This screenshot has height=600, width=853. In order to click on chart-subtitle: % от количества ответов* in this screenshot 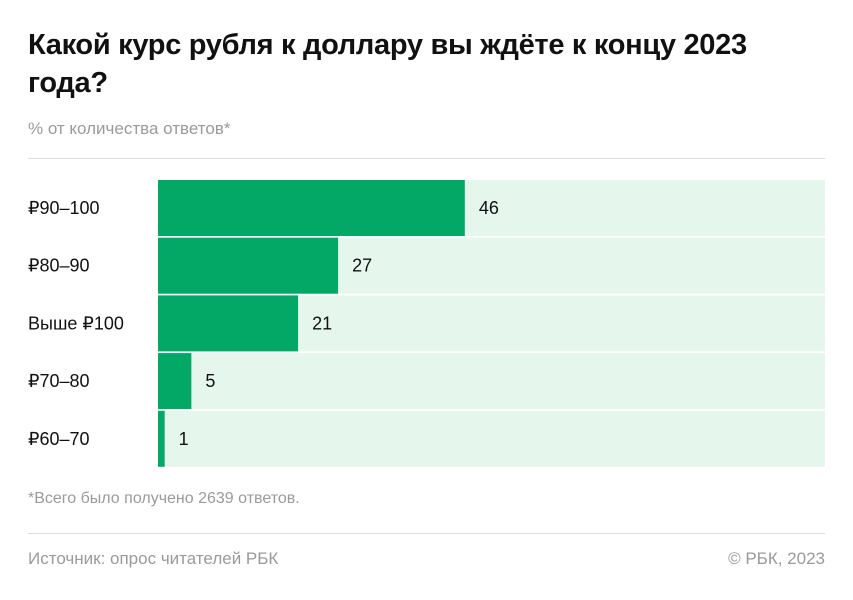, I will do `click(129, 128)`.